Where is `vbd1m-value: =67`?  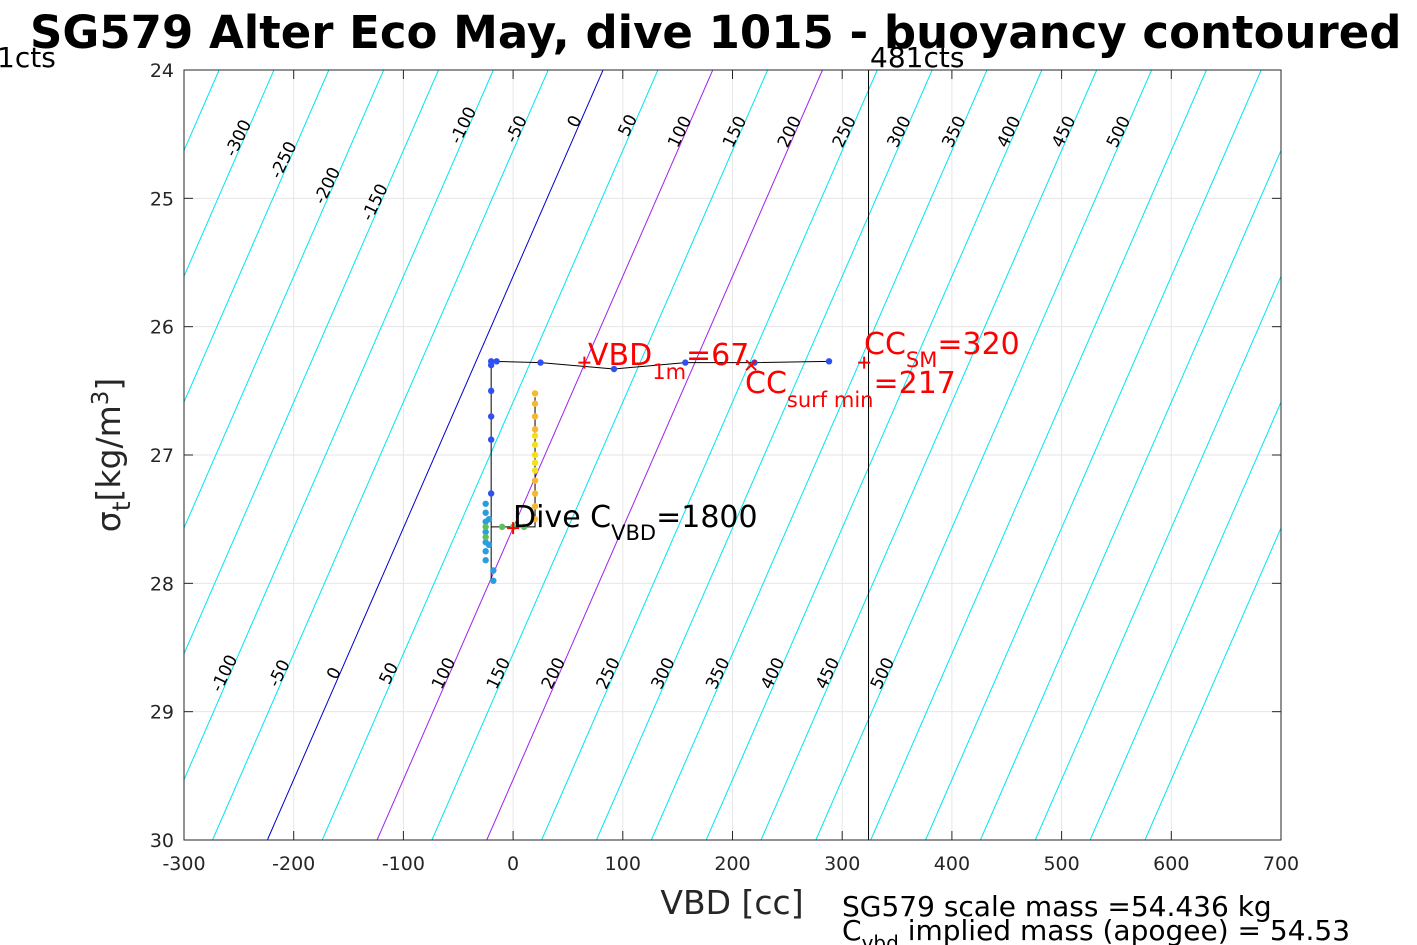
vbd1m-value: =67 is located at coordinates (717, 355).